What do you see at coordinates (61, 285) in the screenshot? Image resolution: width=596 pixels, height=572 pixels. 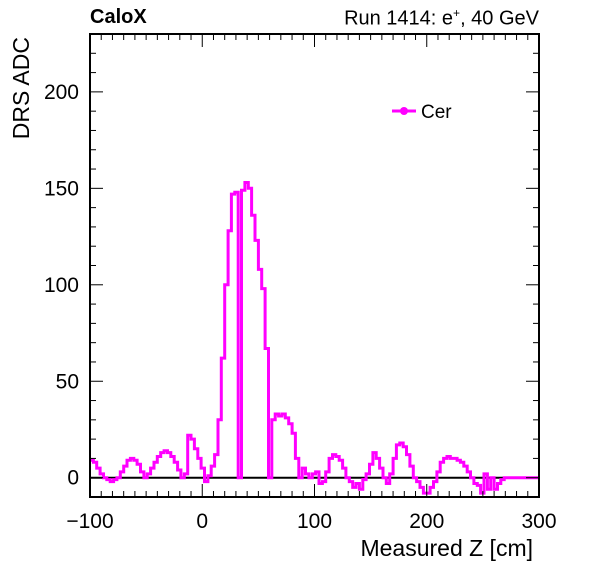 I see `y-tick-label: 100` at bounding box center [61, 285].